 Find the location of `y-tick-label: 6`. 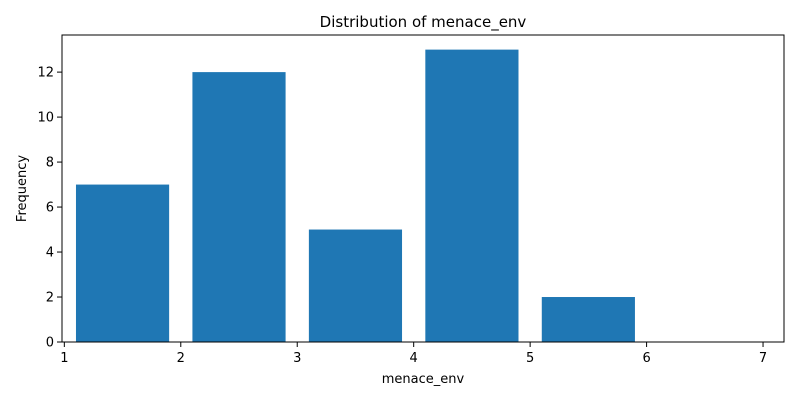

y-tick-label: 6 is located at coordinates (50, 208).